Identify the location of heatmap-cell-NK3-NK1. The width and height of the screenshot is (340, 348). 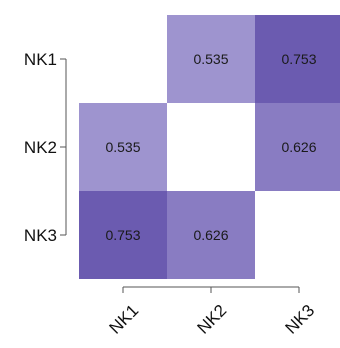
(123, 235).